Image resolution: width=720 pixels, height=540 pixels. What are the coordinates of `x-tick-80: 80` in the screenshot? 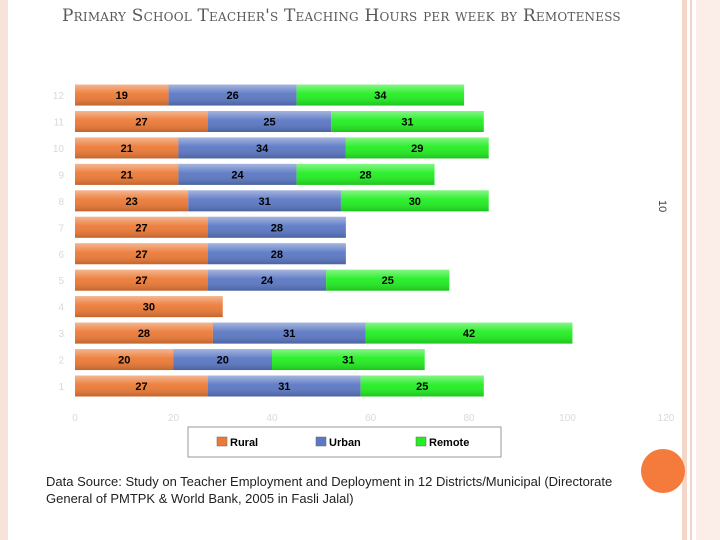 It's located at (469, 418).